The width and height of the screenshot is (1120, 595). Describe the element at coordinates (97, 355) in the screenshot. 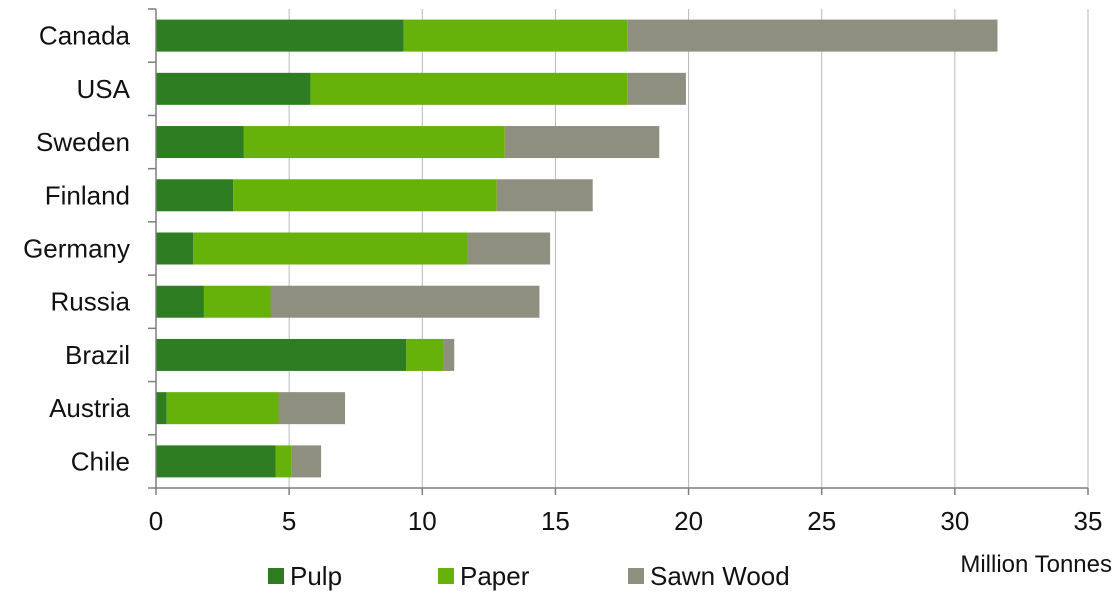

I see `category-label: Brazil` at that location.